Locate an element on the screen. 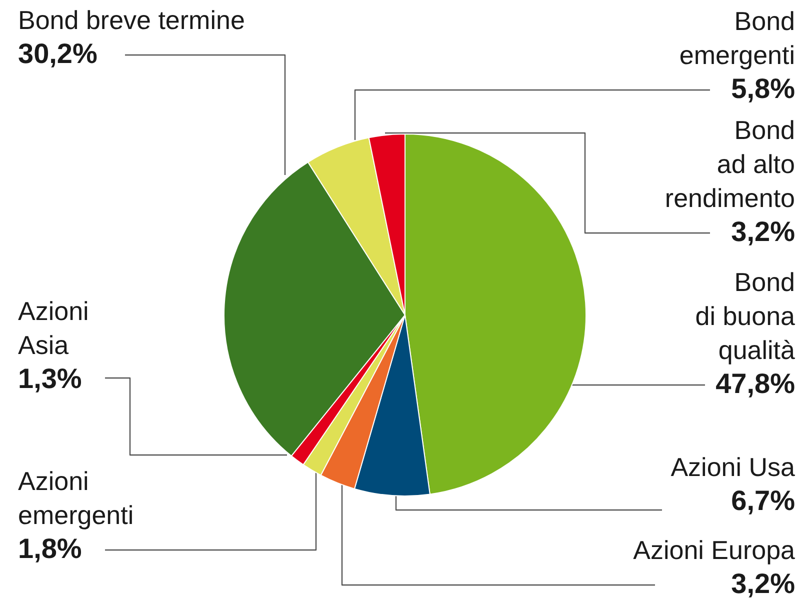  slice-label: Azioni Usa is located at coordinates (733, 467).